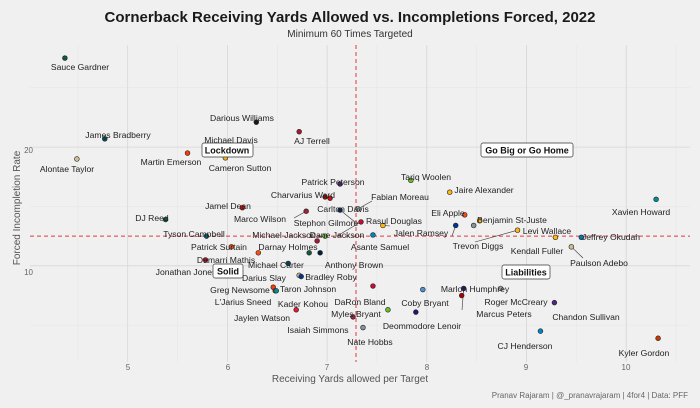 Image resolution: width=700 pixels, height=408 pixels. What do you see at coordinates (240, 290) in the screenshot?
I see `point-label: Greg Newsome` at bounding box center [240, 290].